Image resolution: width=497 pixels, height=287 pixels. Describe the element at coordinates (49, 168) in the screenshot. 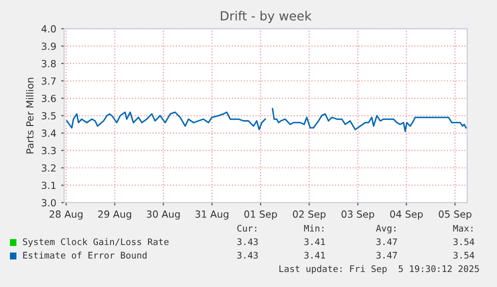

I see `y-tick-label: 3.2` at that location.